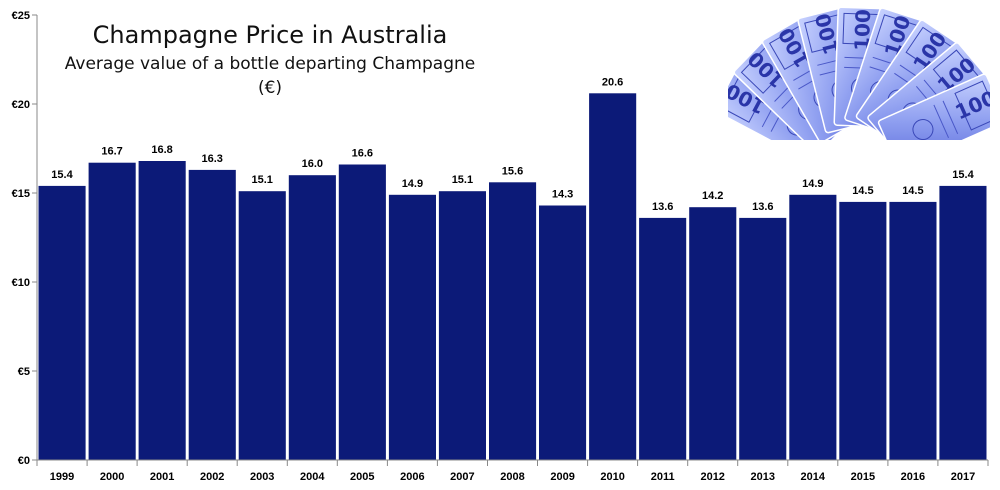 Image resolution: width=1000 pixels, height=490 pixels. Describe the element at coordinates (270, 35) in the screenshot. I see `chart-title: Champagne Price in Australia` at that location.